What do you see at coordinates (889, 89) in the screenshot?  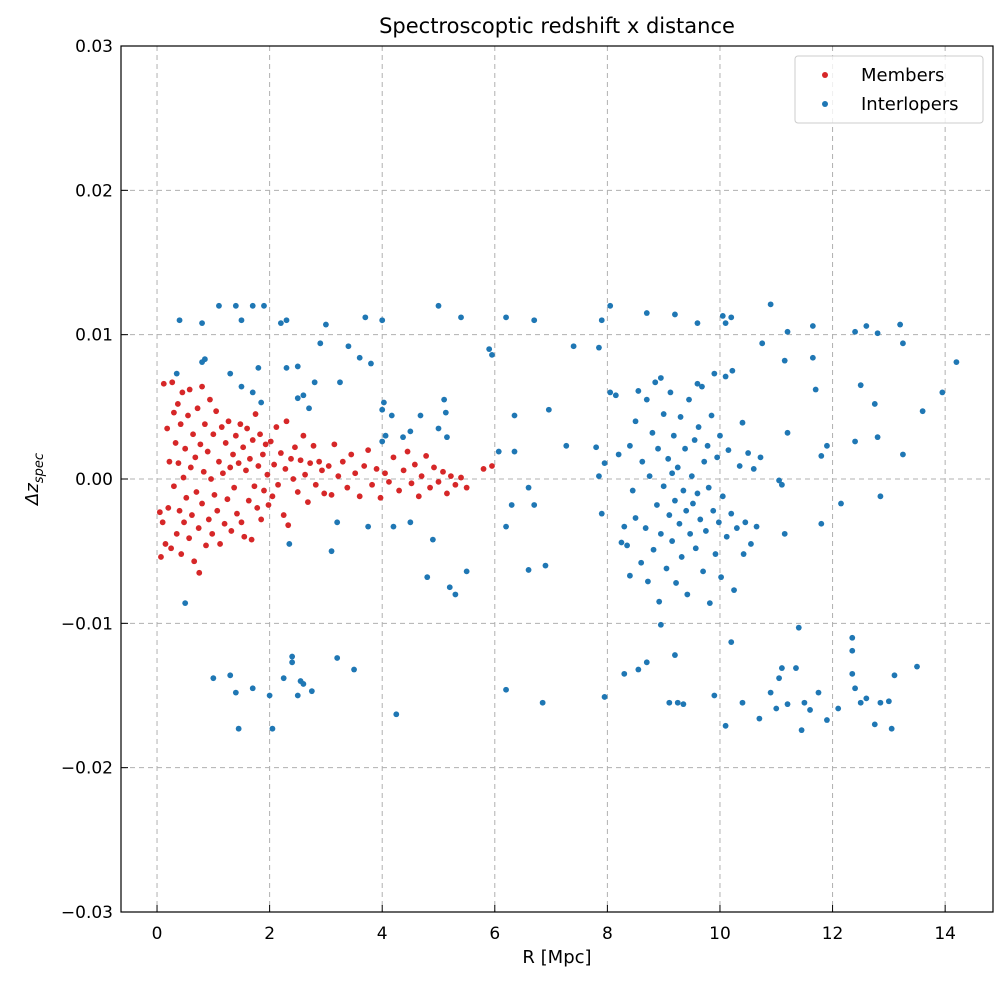 I see `legend-box` at bounding box center [889, 89].